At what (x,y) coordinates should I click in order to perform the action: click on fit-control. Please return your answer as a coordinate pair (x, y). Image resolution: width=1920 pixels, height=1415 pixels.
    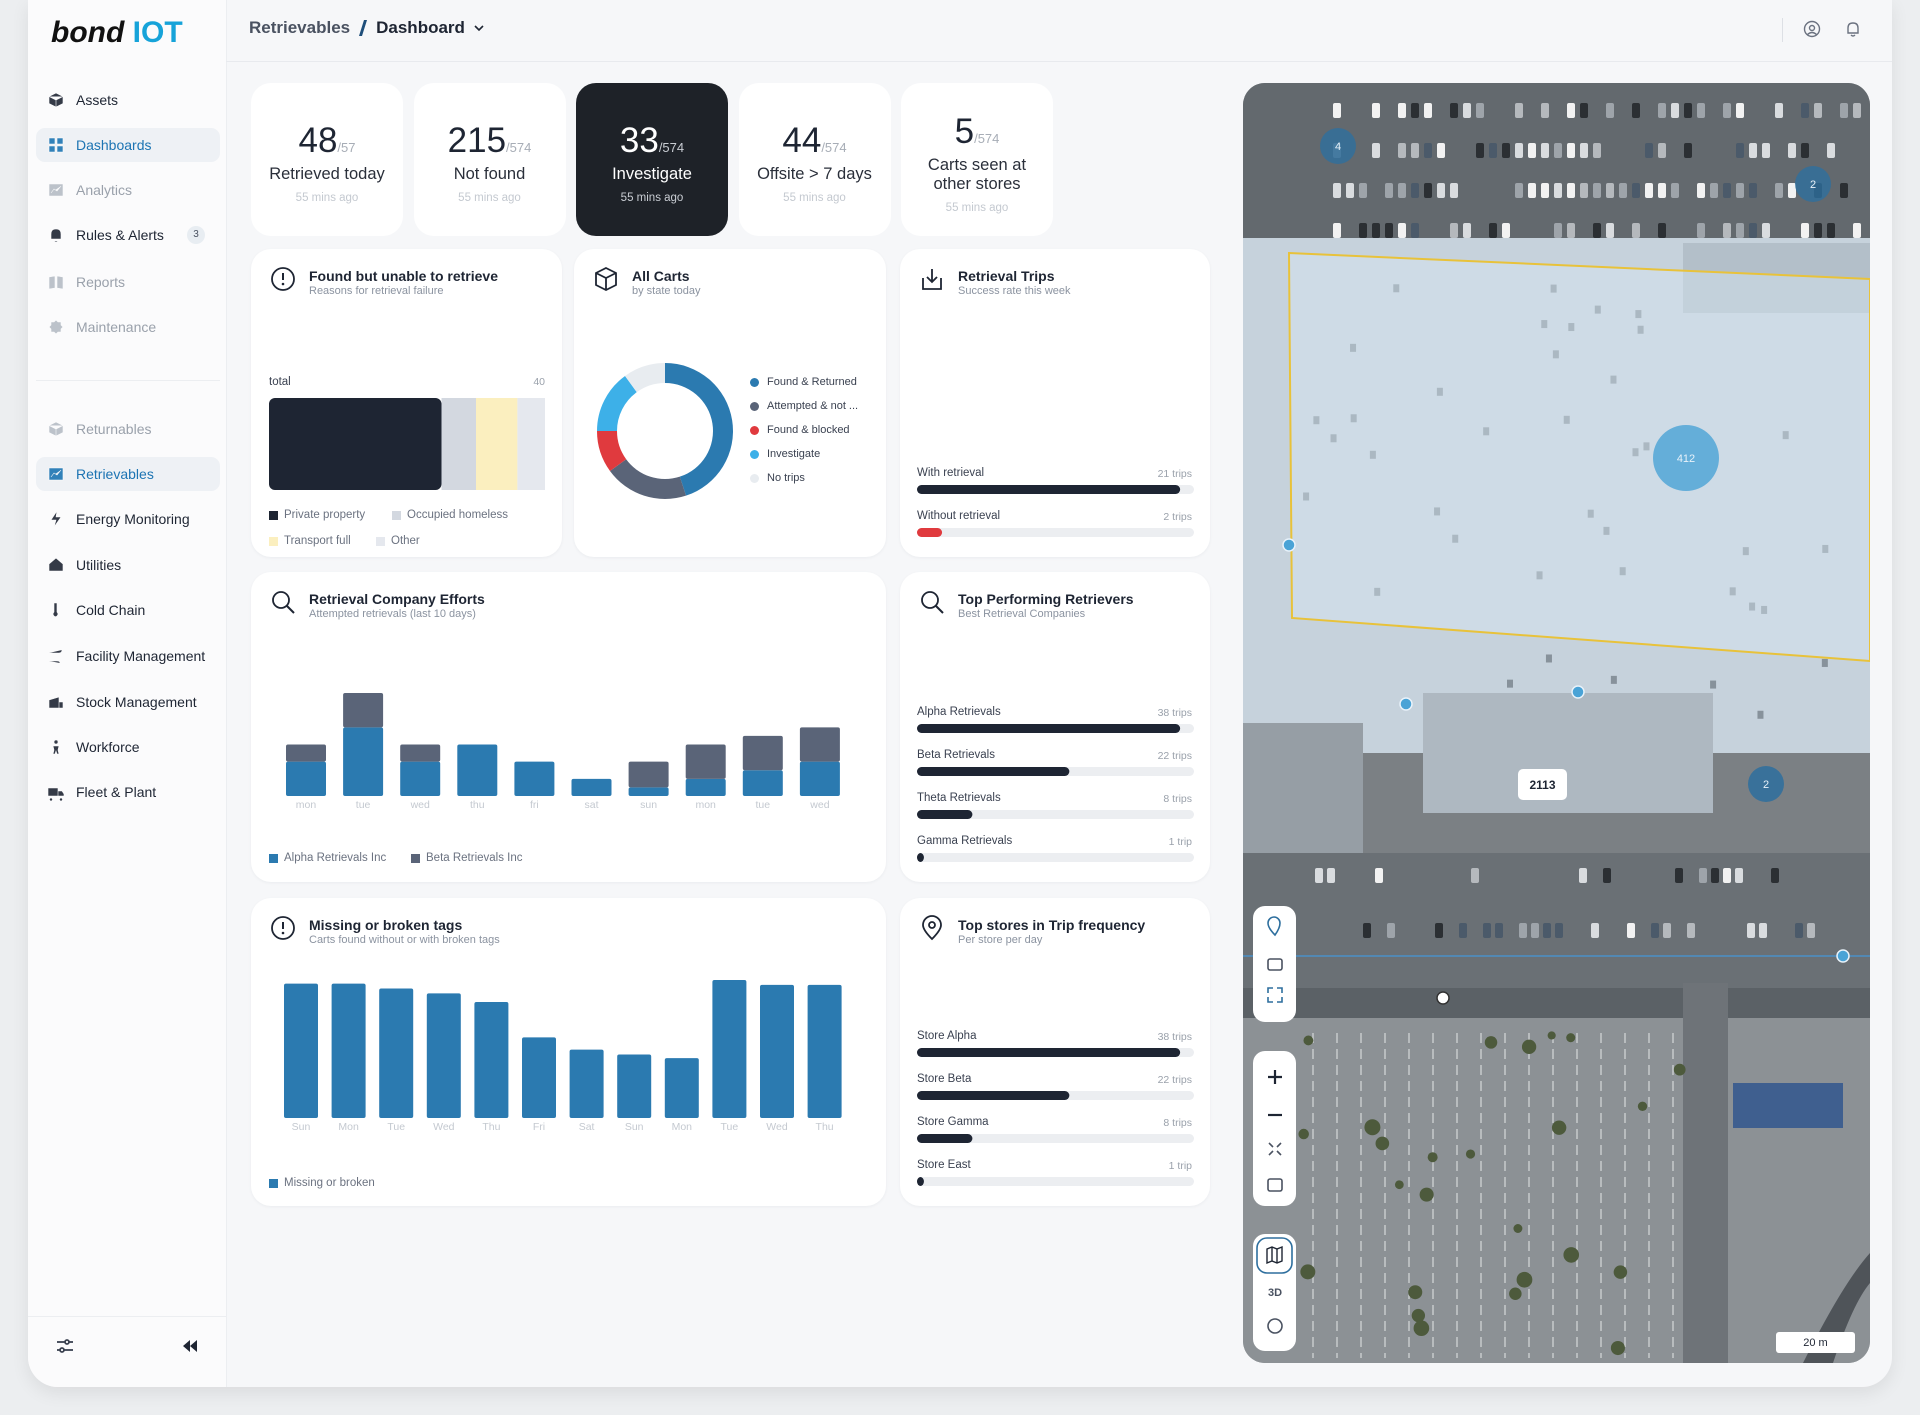
    Looking at the image, I should click on (1275, 1149).